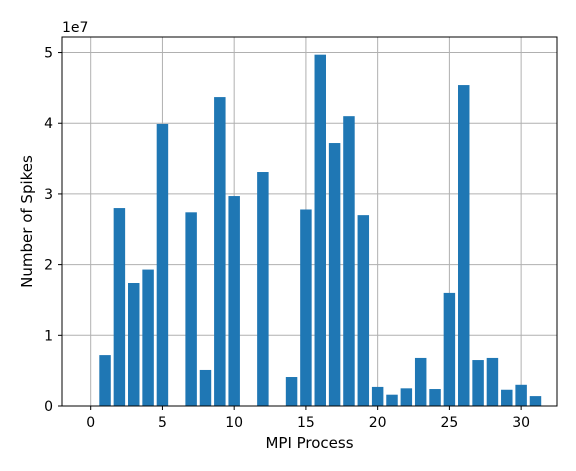 This screenshot has height=471, width=576. Describe the element at coordinates (309, 443) in the screenshot. I see `x-axis-label: MPI Process` at that location.